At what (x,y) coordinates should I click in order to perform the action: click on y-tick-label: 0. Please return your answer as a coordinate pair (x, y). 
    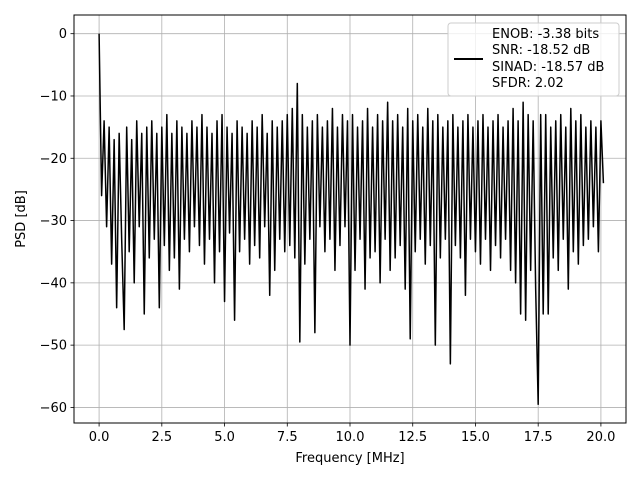
    Looking at the image, I should click on (63, 34).